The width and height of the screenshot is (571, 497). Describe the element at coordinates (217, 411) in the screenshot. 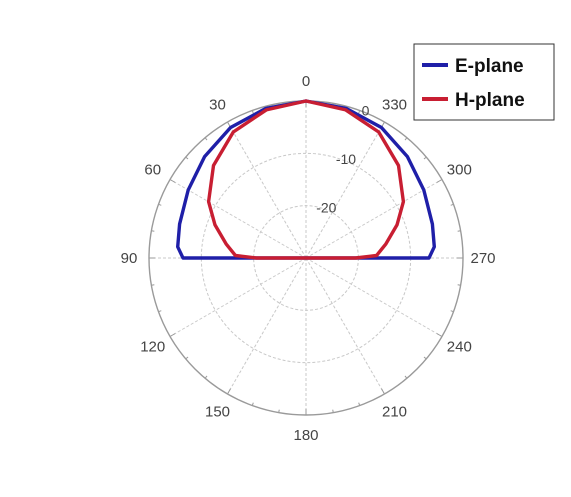

I see `angle-tick-label: 150` at that location.